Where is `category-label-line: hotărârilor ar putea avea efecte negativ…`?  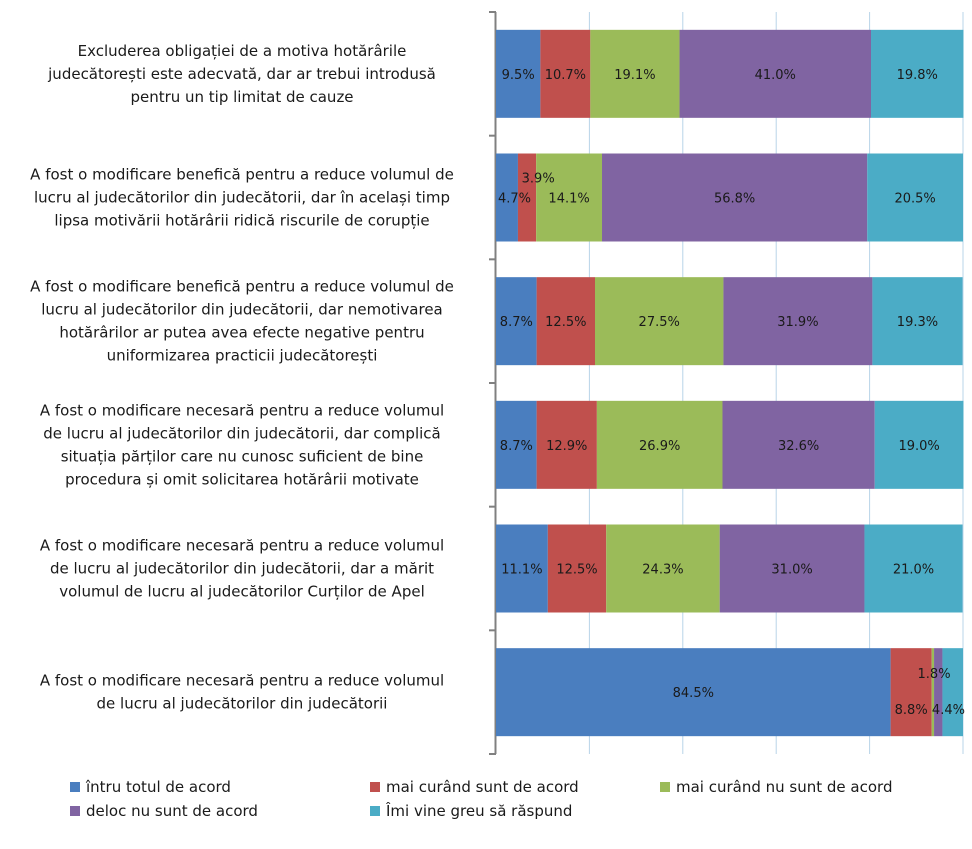
category-label-line: hotărârilor ar putea avea efecte negativ… is located at coordinates (241, 333).